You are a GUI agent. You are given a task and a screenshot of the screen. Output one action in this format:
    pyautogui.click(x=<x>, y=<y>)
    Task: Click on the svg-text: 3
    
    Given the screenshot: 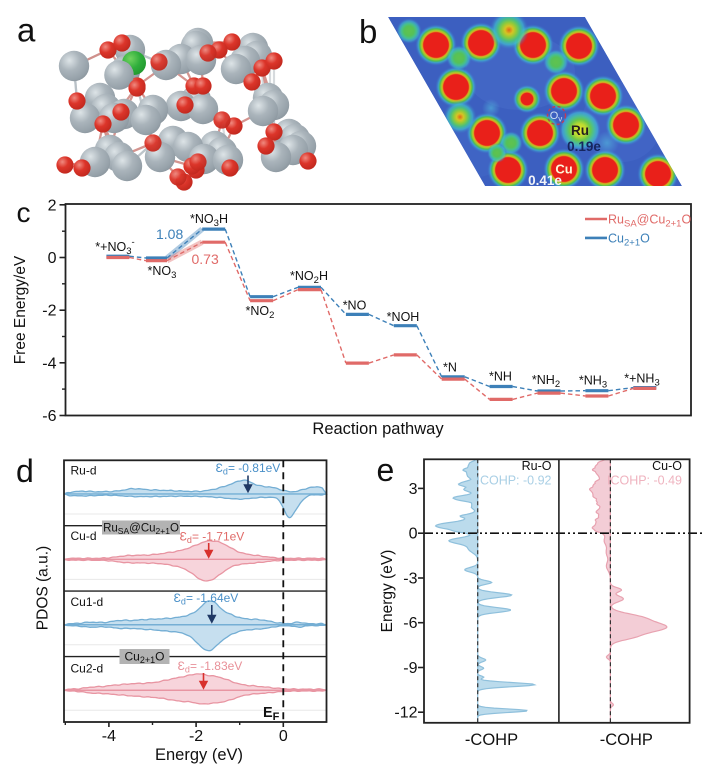 What is the action you would take?
    pyautogui.click(x=413, y=489)
    